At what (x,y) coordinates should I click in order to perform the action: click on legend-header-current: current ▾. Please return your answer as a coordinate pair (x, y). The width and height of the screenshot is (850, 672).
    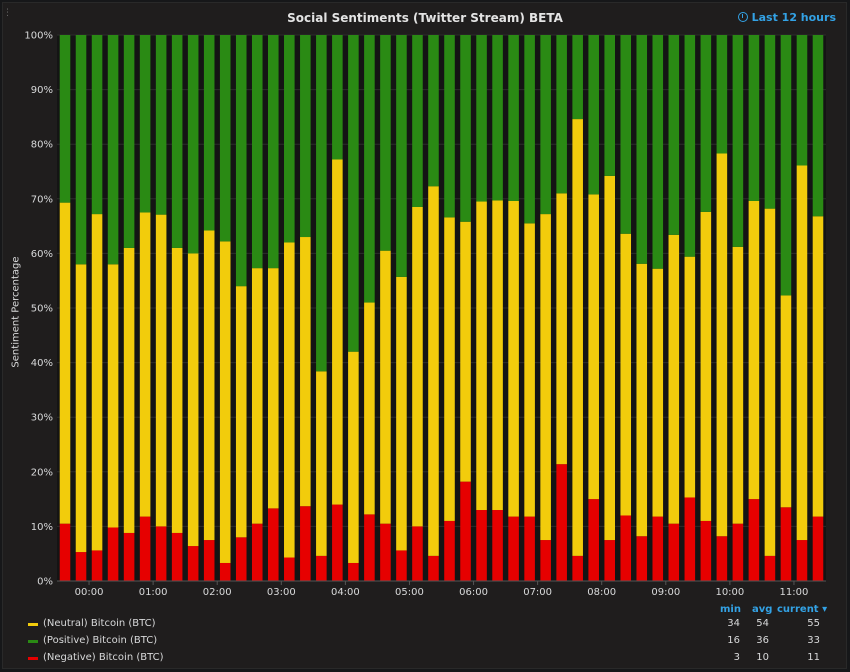
    Looking at the image, I should click on (802, 609).